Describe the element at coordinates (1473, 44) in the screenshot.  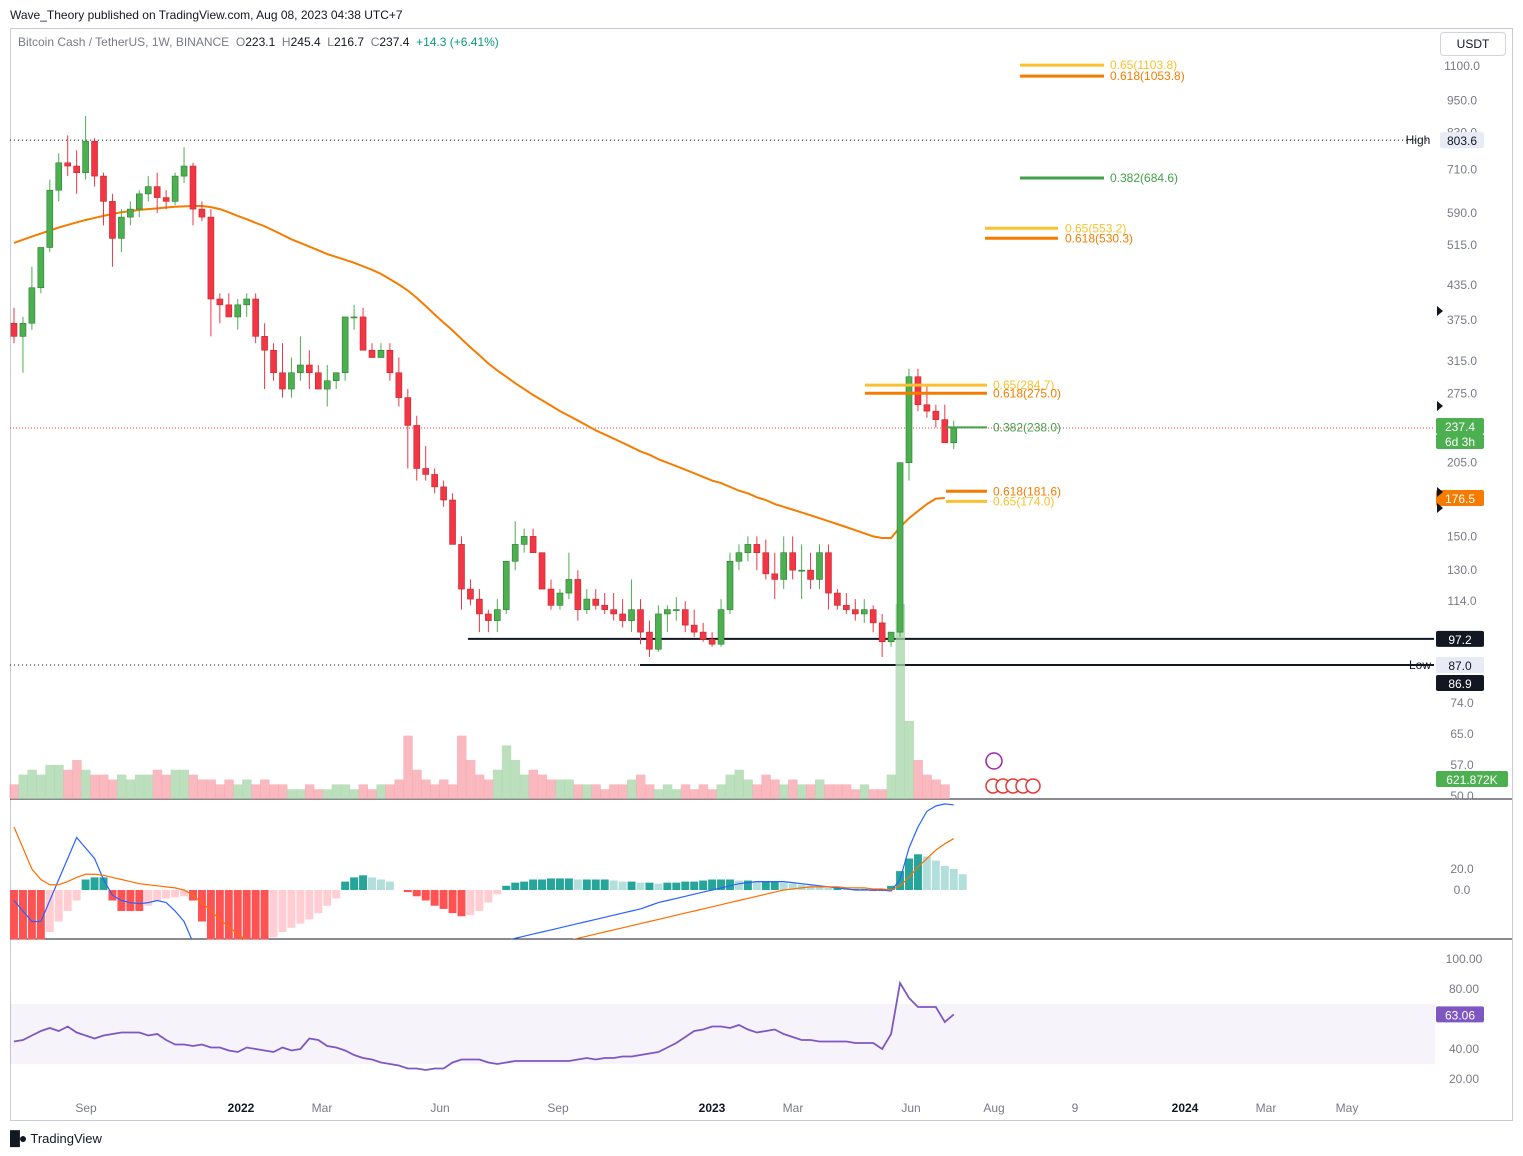
I see `currency-button: USDT` at that location.